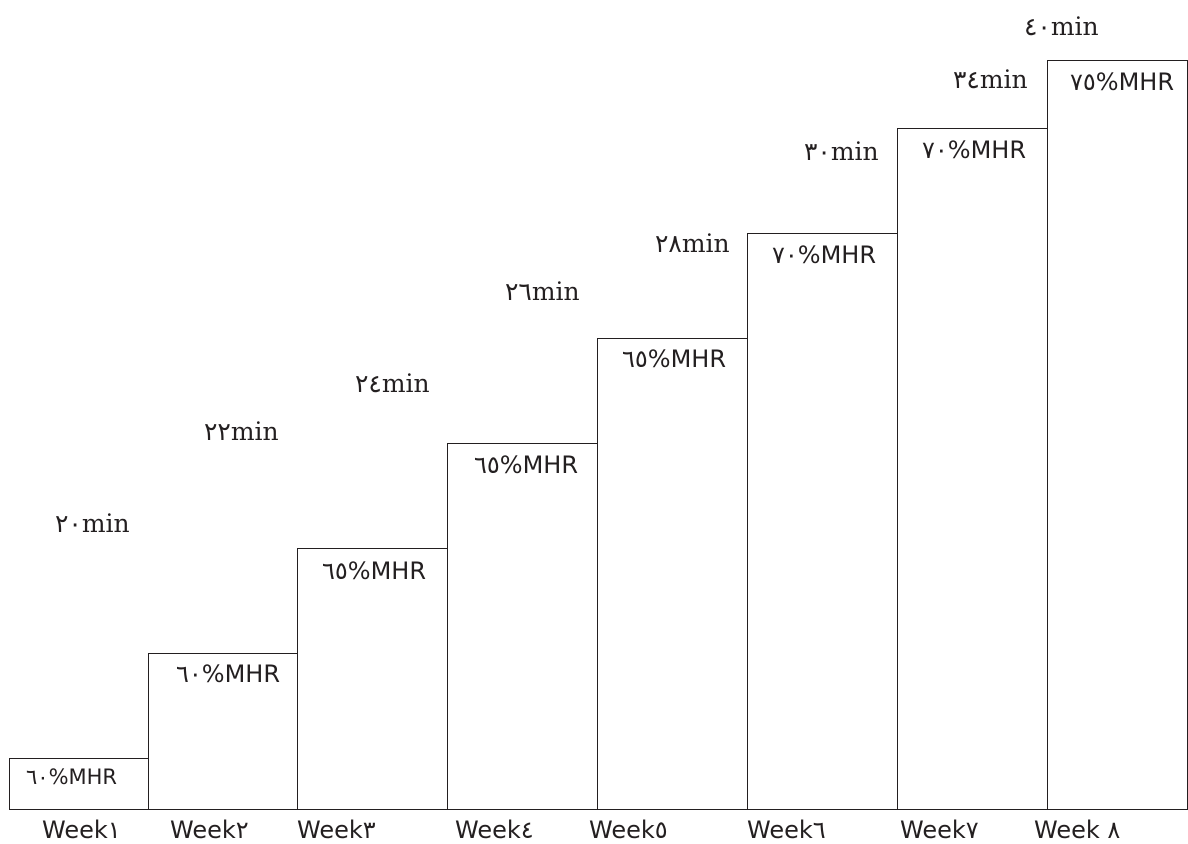 Image resolution: width=1188 pixels, height=844 pixels. I want to click on duration-label-week-6: ٣٠min, so click(841, 151).